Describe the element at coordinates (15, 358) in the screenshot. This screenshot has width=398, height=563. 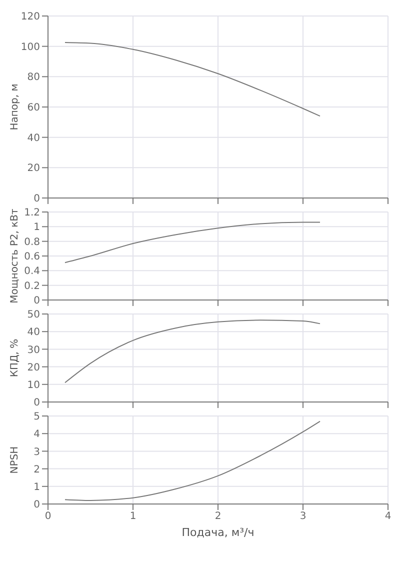
I see `y-axis-title: КПД, %` at that location.